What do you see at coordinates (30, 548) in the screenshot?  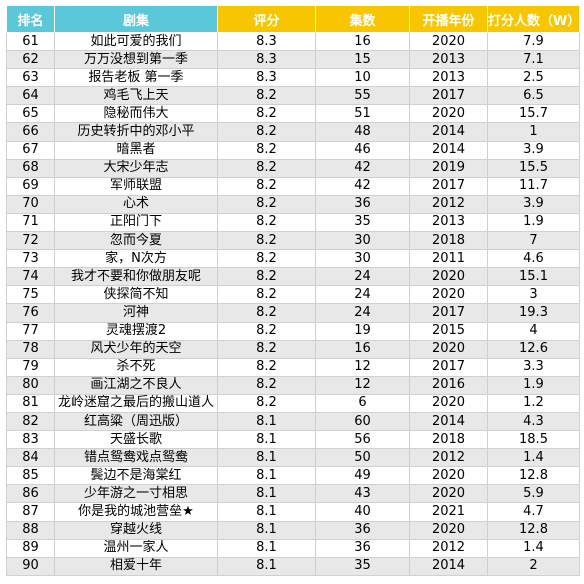 I see `cell-rank: 89` at bounding box center [30, 548].